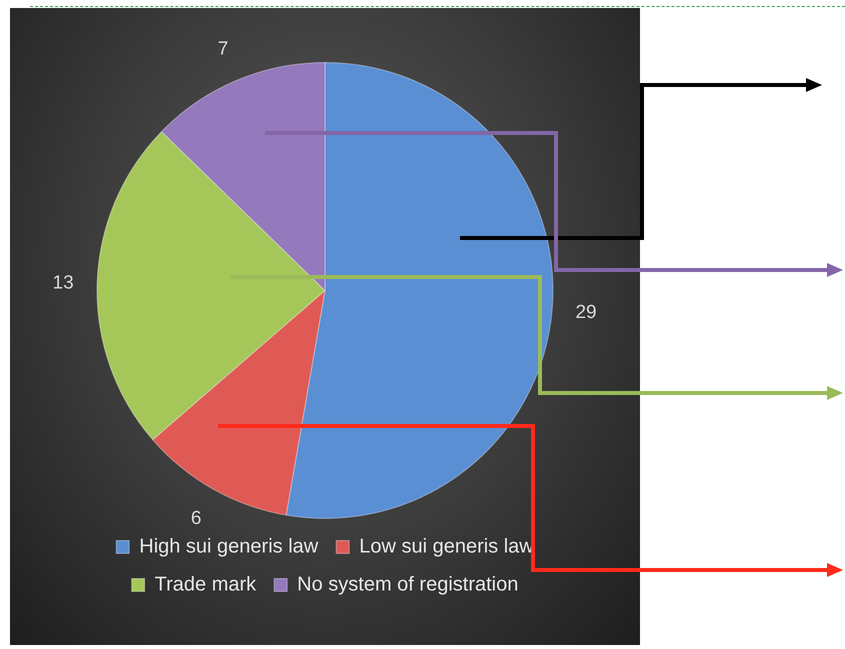  Describe the element at coordinates (196, 518) in the screenshot. I see `data-label: 6` at that location.